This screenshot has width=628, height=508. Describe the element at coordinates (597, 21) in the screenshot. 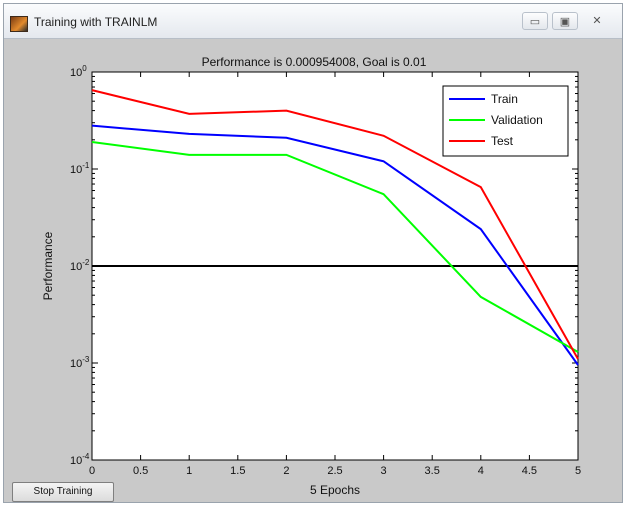

I see `close-icon: ✕` at that location.